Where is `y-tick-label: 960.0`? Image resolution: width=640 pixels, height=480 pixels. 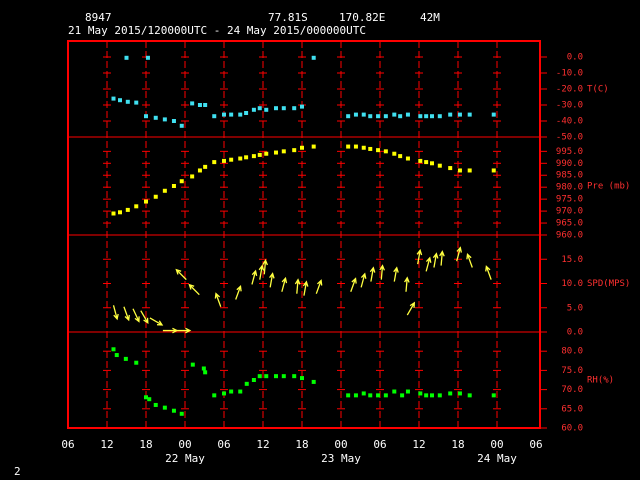
y-tick-label: 960.0 is located at coordinates (569, 236).